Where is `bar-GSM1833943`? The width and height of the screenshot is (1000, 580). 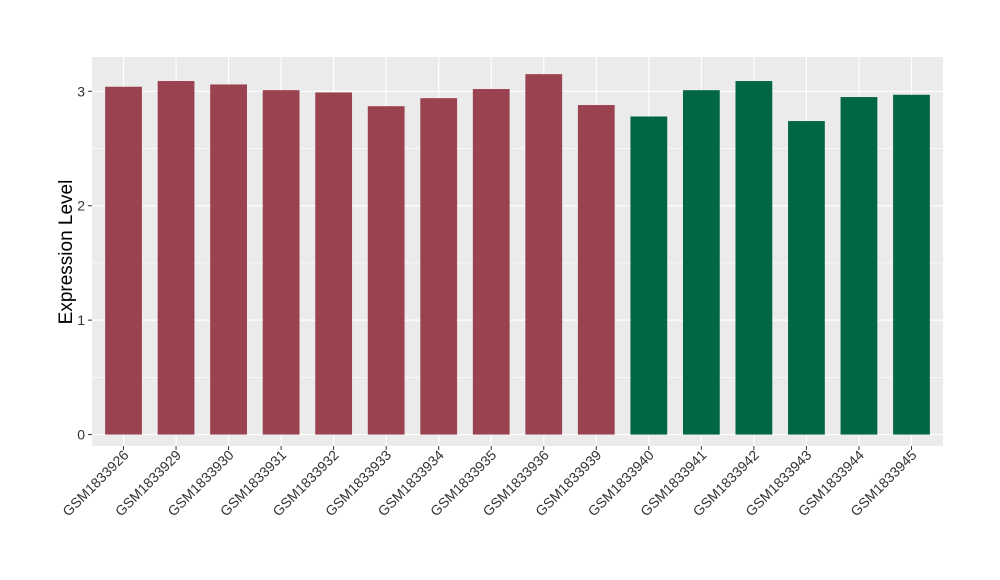 bar-GSM1833943 is located at coordinates (806, 278).